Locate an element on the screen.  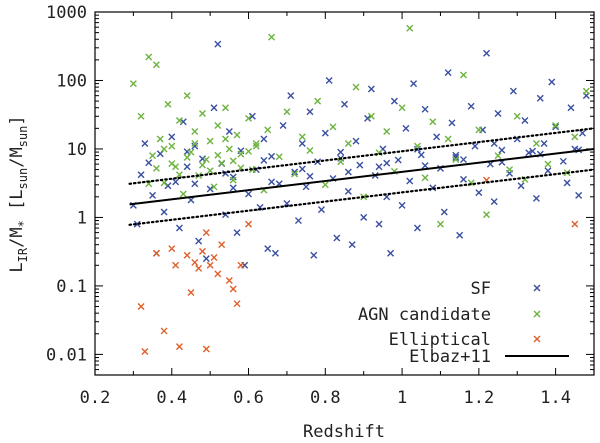
y-tick-label: 1 is located at coordinates (82, 218).